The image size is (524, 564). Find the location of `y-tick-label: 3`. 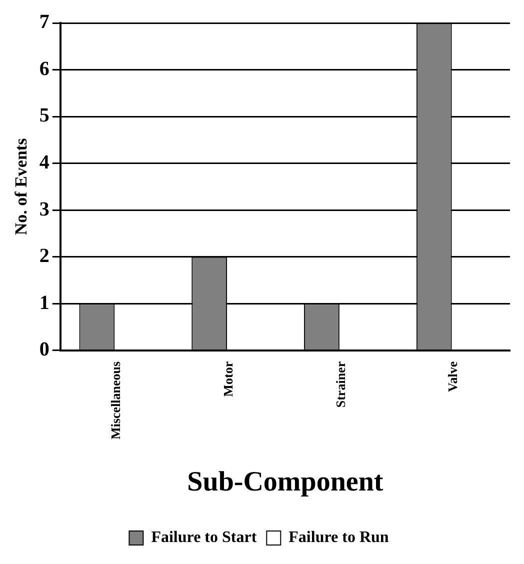

y-tick-label: 3 is located at coordinates (44, 209).